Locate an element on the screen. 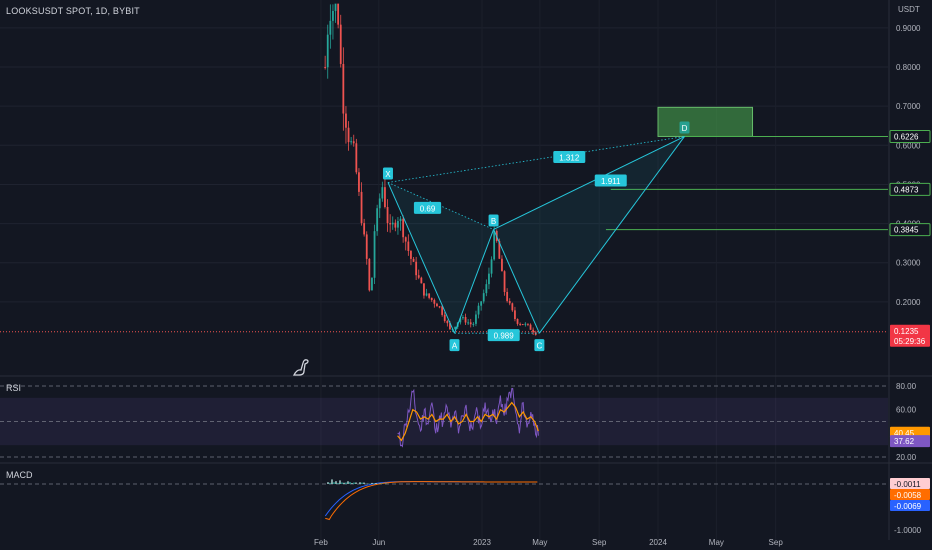 The width and height of the screenshot is (932, 550). target-zone-box is located at coordinates (705, 121).